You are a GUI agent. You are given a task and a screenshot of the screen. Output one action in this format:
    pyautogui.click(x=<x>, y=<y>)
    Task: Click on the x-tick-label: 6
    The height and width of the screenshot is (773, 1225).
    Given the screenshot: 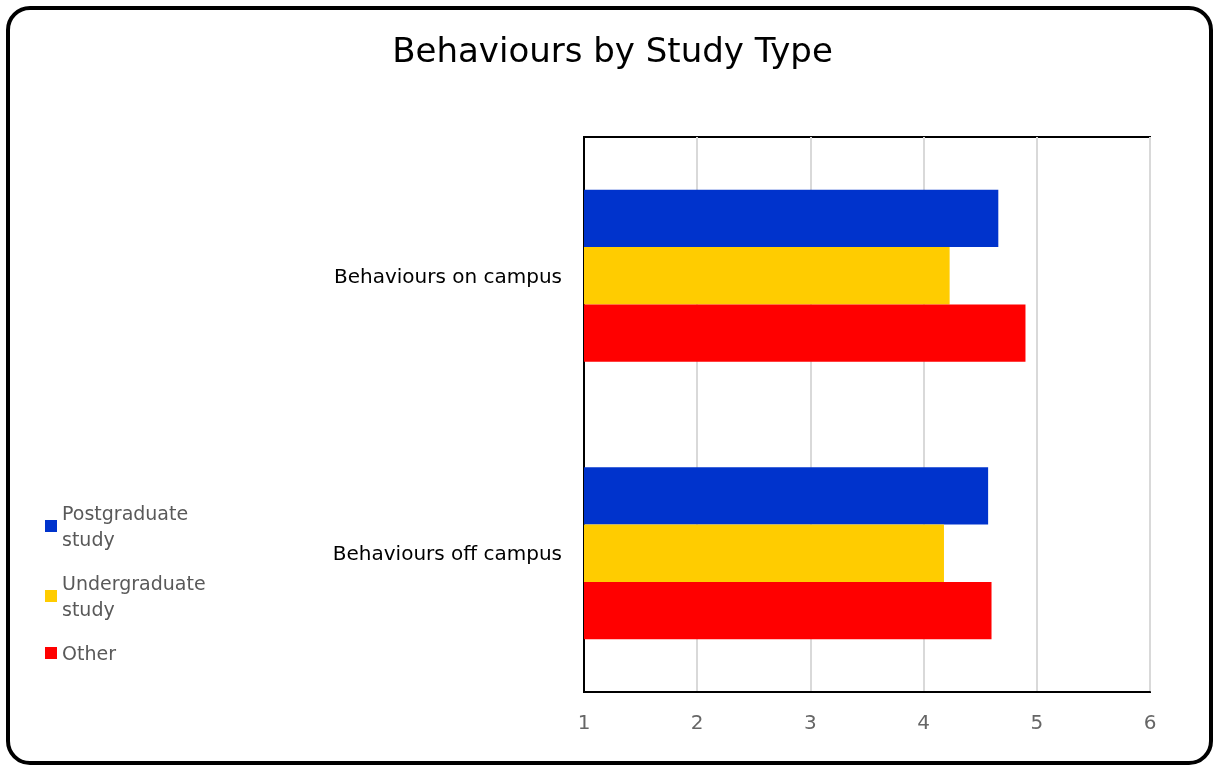 What is the action you would take?
    pyautogui.click(x=1150, y=722)
    